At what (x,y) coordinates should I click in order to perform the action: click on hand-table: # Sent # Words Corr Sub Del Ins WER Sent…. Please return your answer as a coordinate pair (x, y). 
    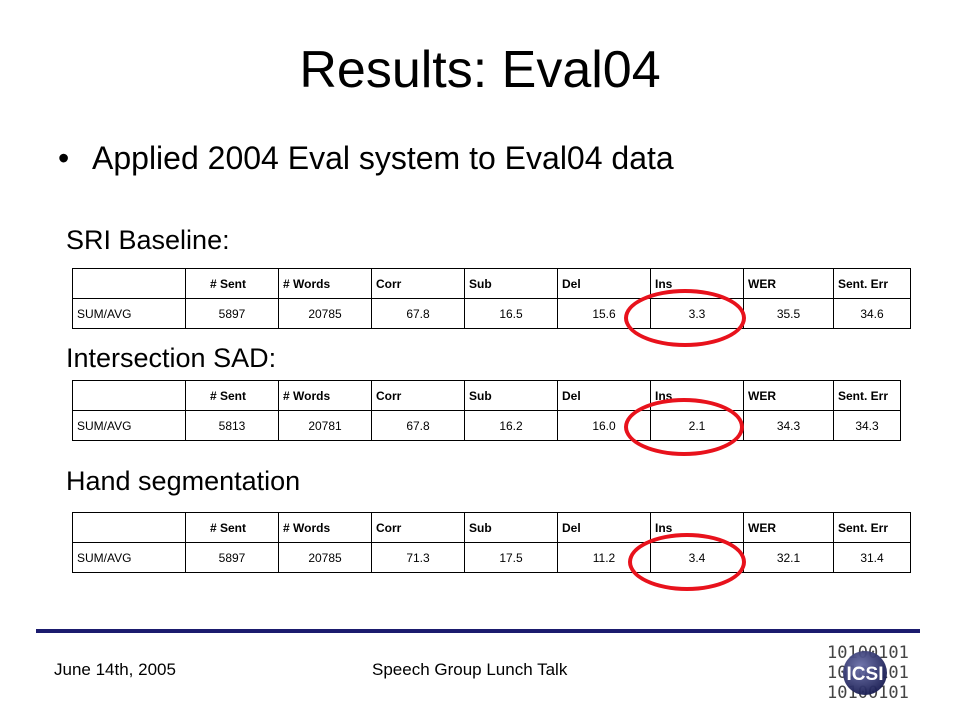
    Looking at the image, I should click on (491, 542).